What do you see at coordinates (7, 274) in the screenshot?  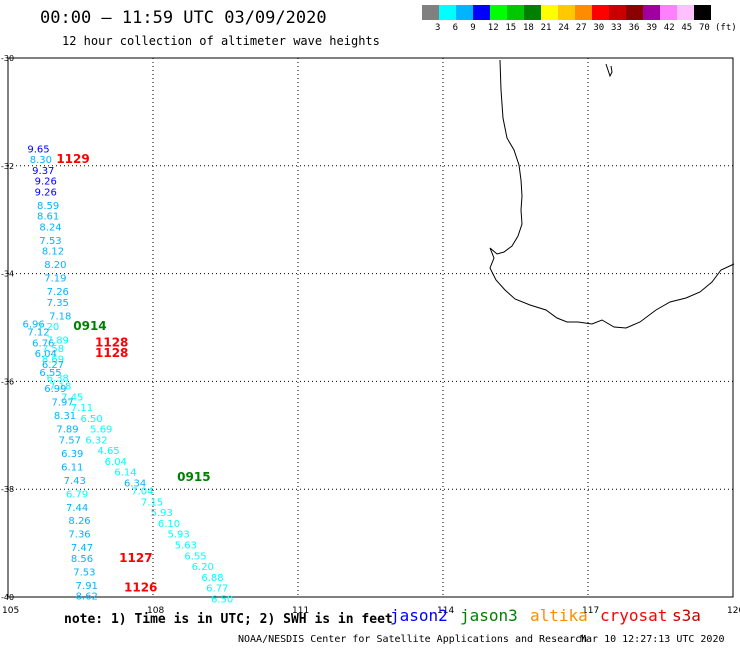 I see `lat-tick-label: -34` at bounding box center [7, 274].